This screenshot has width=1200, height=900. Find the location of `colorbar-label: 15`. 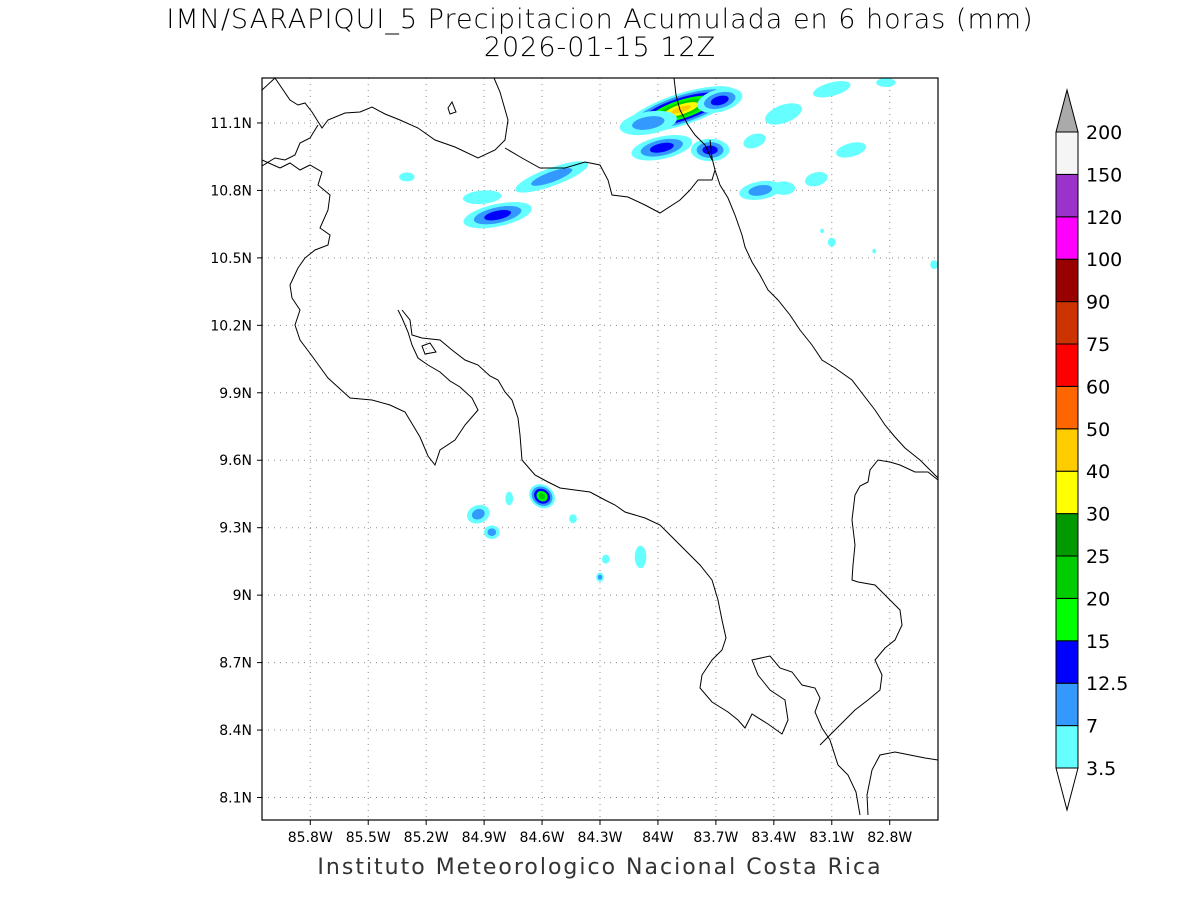

colorbar-label: 15 is located at coordinates (1098, 642).